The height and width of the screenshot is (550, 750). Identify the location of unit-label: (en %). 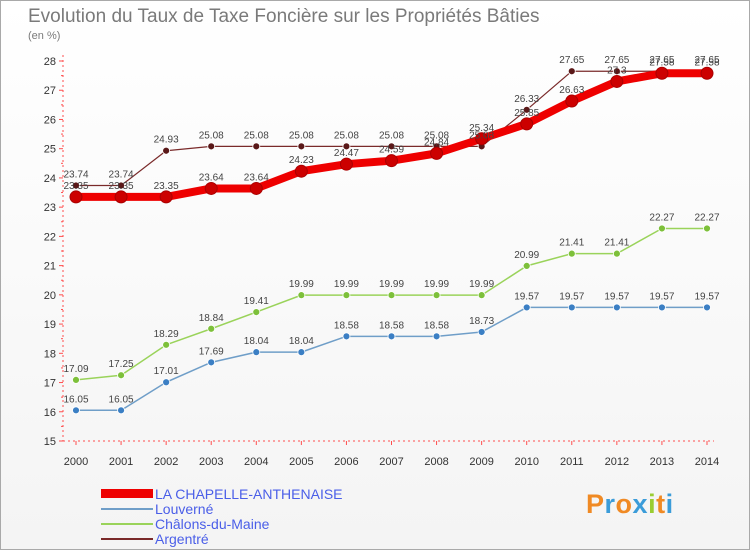
(44, 36).